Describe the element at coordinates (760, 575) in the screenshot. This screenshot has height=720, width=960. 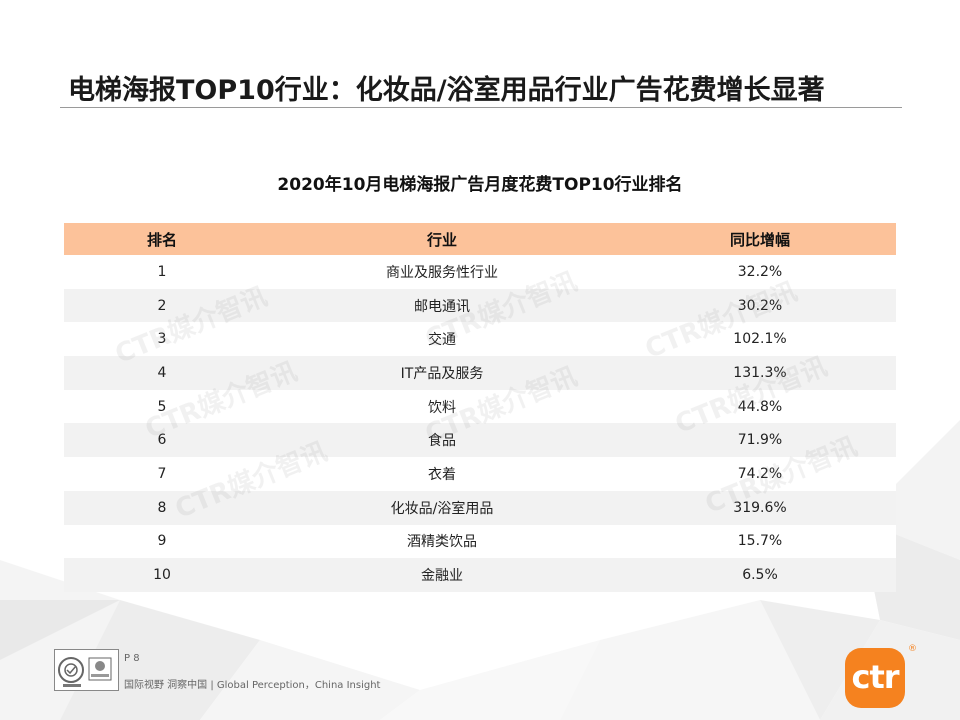
I see `cell-yoy: 6.5%` at that location.